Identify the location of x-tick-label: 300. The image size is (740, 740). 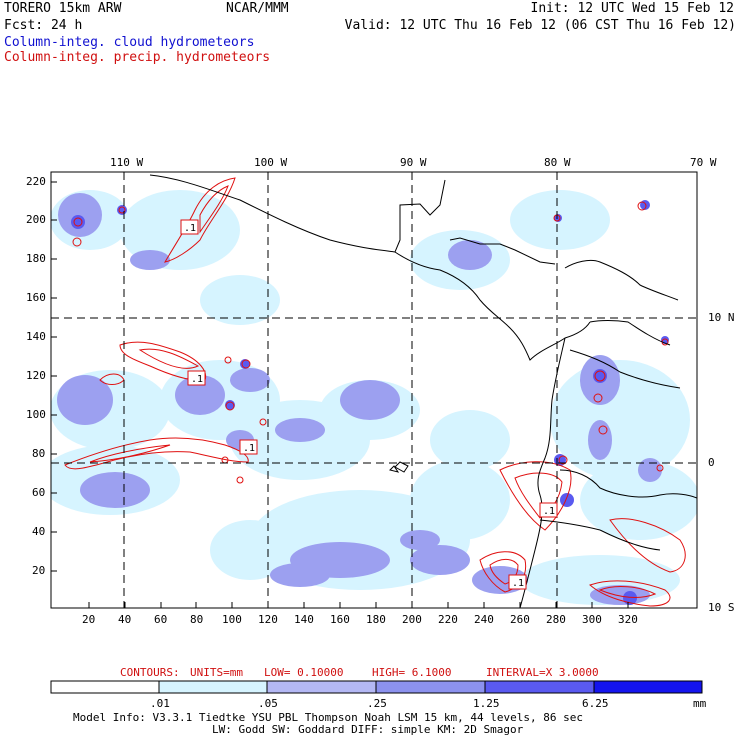
(592, 619).